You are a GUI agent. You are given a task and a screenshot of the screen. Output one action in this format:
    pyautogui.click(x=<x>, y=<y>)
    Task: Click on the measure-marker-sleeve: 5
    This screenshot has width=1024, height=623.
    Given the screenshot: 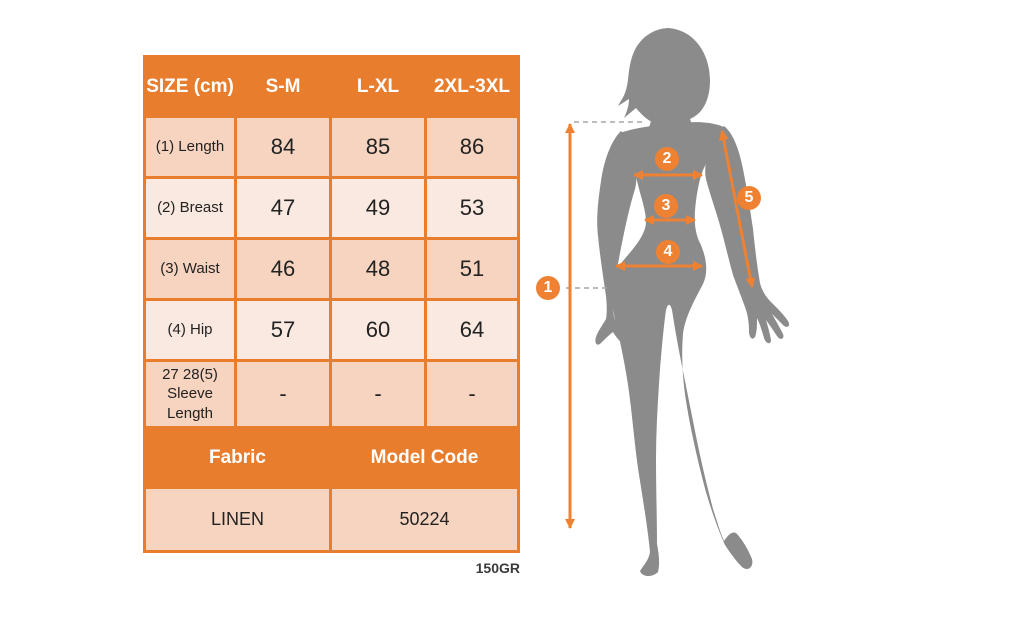 What is the action you would take?
    pyautogui.click(x=749, y=198)
    